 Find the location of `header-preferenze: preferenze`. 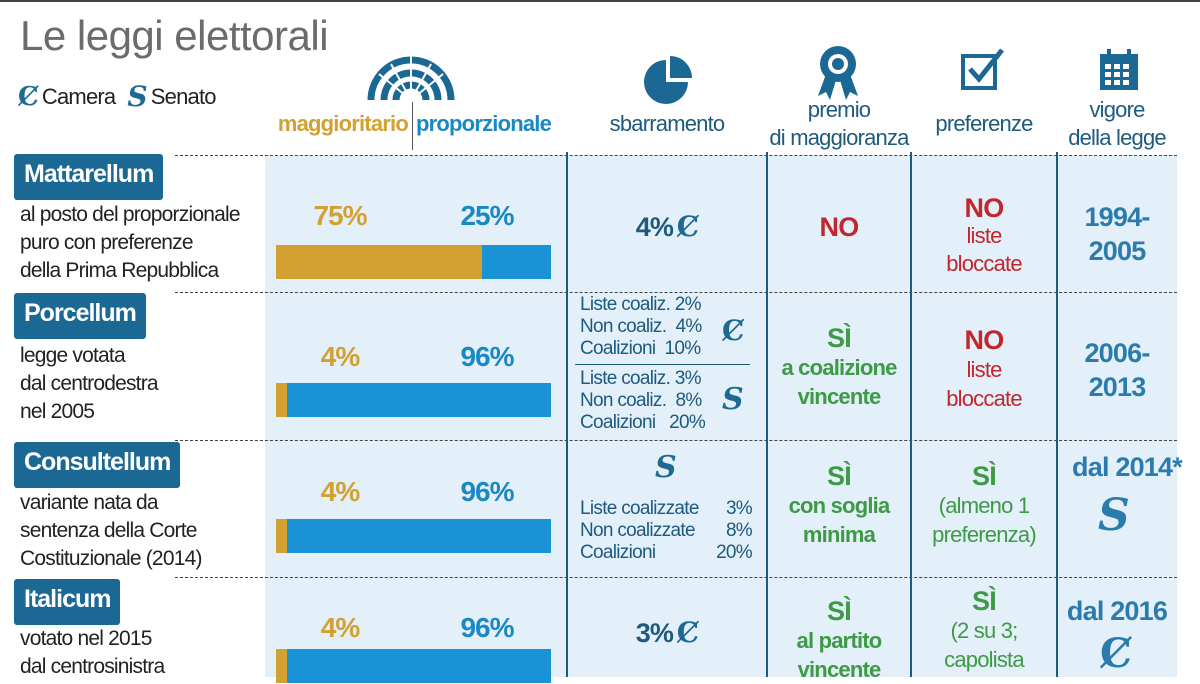

header-preferenze: preferenze is located at coordinates (984, 123).